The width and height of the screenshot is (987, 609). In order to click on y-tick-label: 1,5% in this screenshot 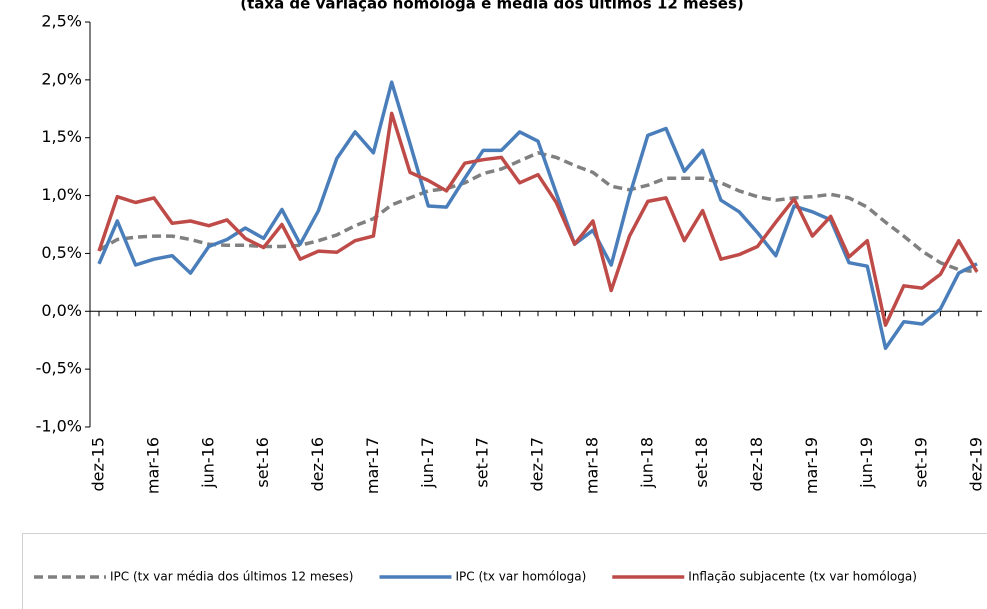, I will do `click(61, 136)`.